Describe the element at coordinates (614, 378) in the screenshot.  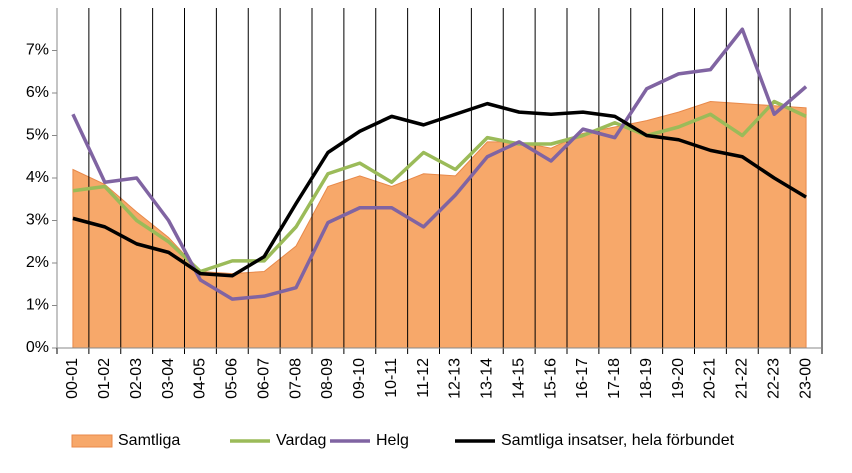
I see `x-tick-label: 17-18` at that location.